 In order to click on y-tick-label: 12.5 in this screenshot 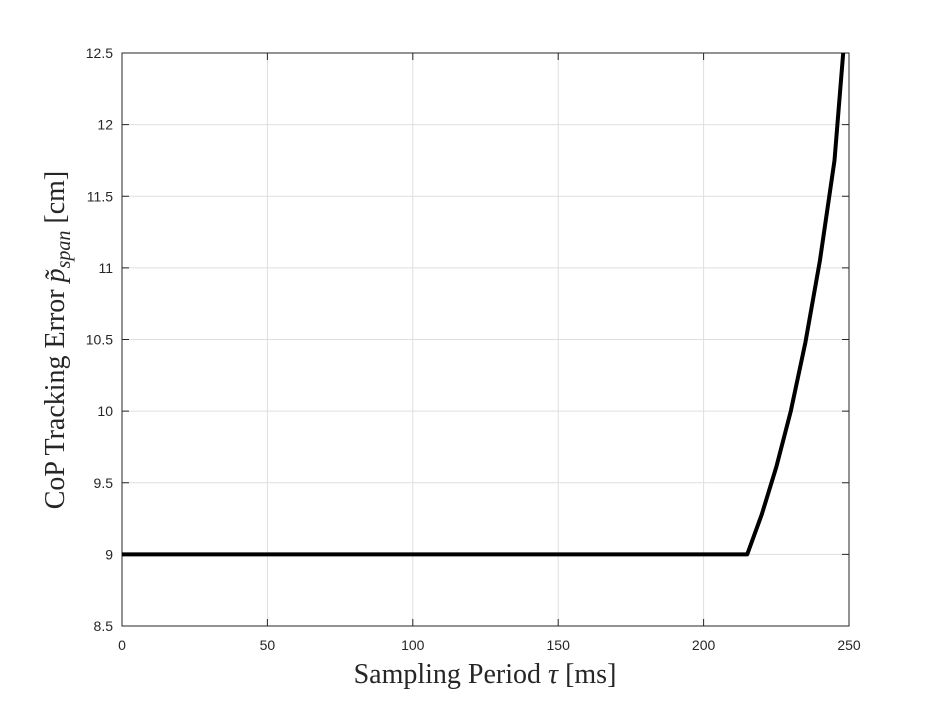, I will do `click(99, 53)`.